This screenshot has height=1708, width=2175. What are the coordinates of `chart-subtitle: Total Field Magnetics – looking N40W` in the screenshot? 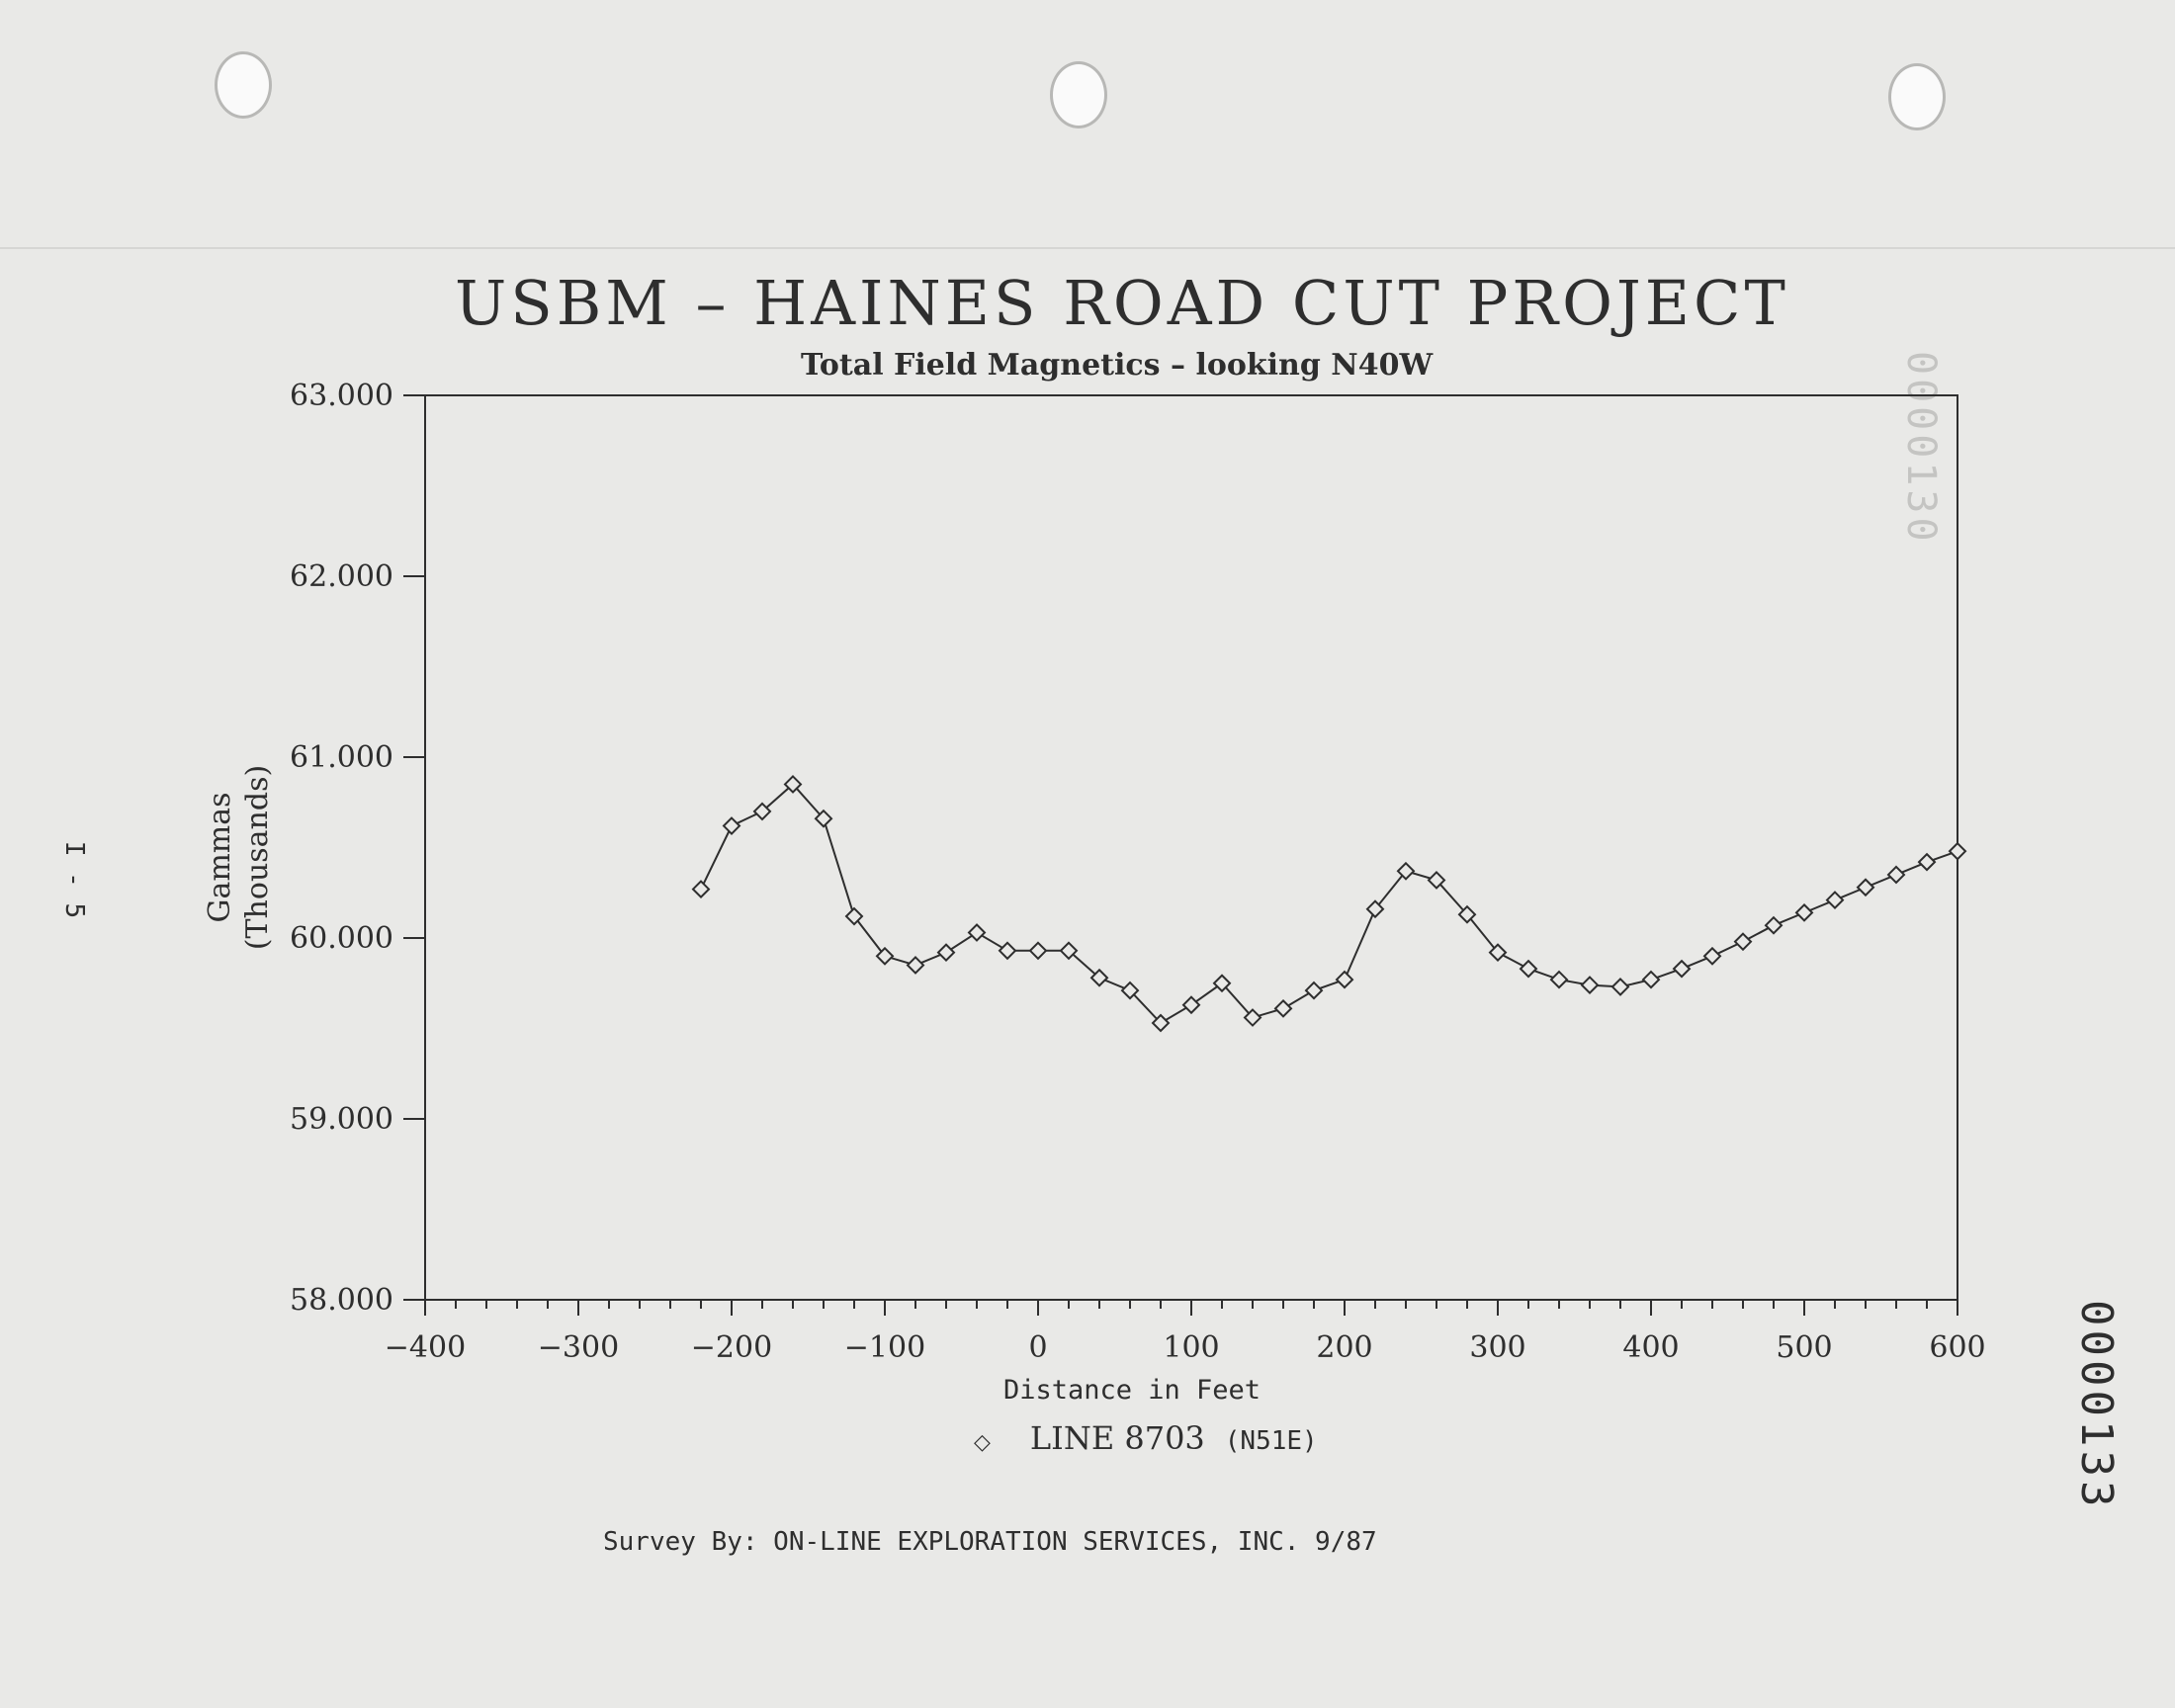 It's located at (1117, 366).